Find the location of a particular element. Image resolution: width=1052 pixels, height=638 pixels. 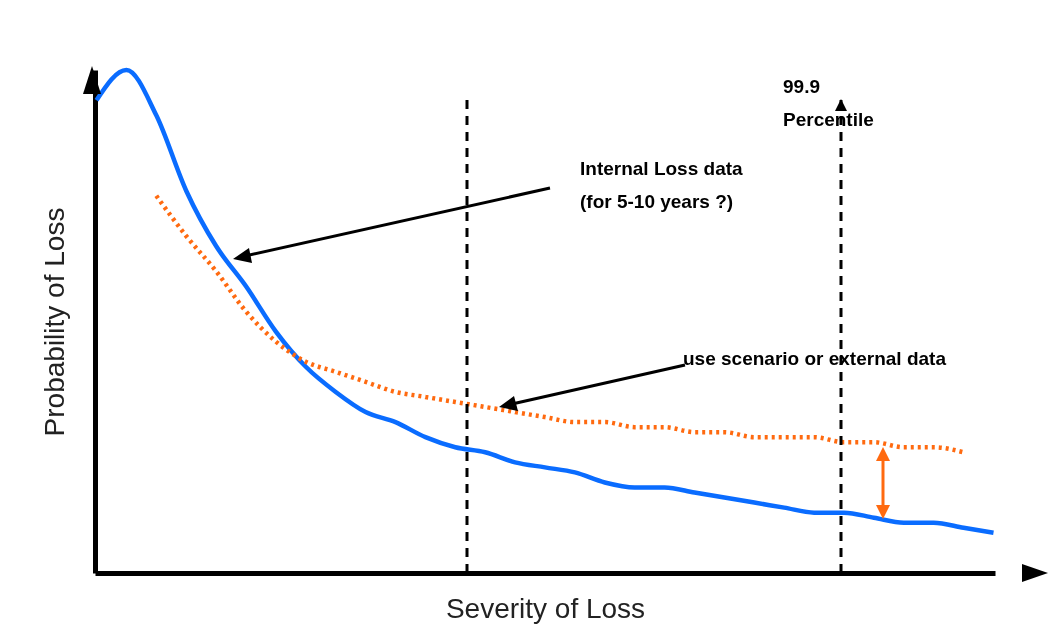

annotation: use scenario or external data is located at coordinates (815, 358).